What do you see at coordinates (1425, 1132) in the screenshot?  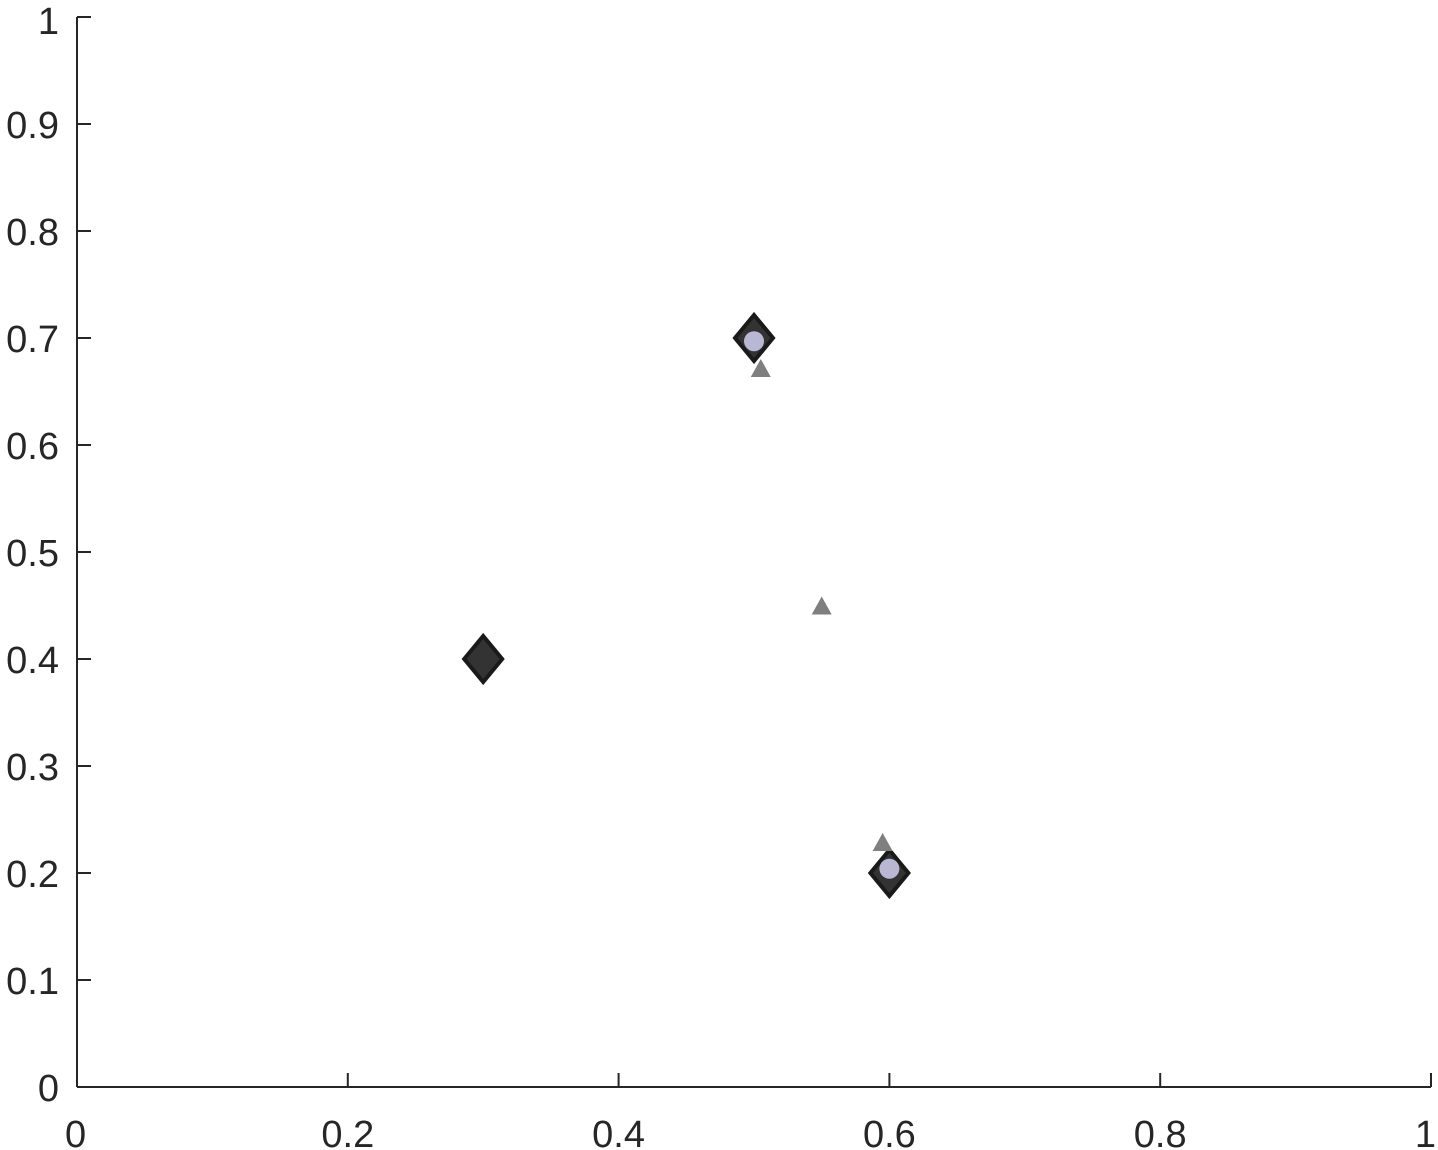 I see `x-tick-label: 1` at bounding box center [1425, 1132].